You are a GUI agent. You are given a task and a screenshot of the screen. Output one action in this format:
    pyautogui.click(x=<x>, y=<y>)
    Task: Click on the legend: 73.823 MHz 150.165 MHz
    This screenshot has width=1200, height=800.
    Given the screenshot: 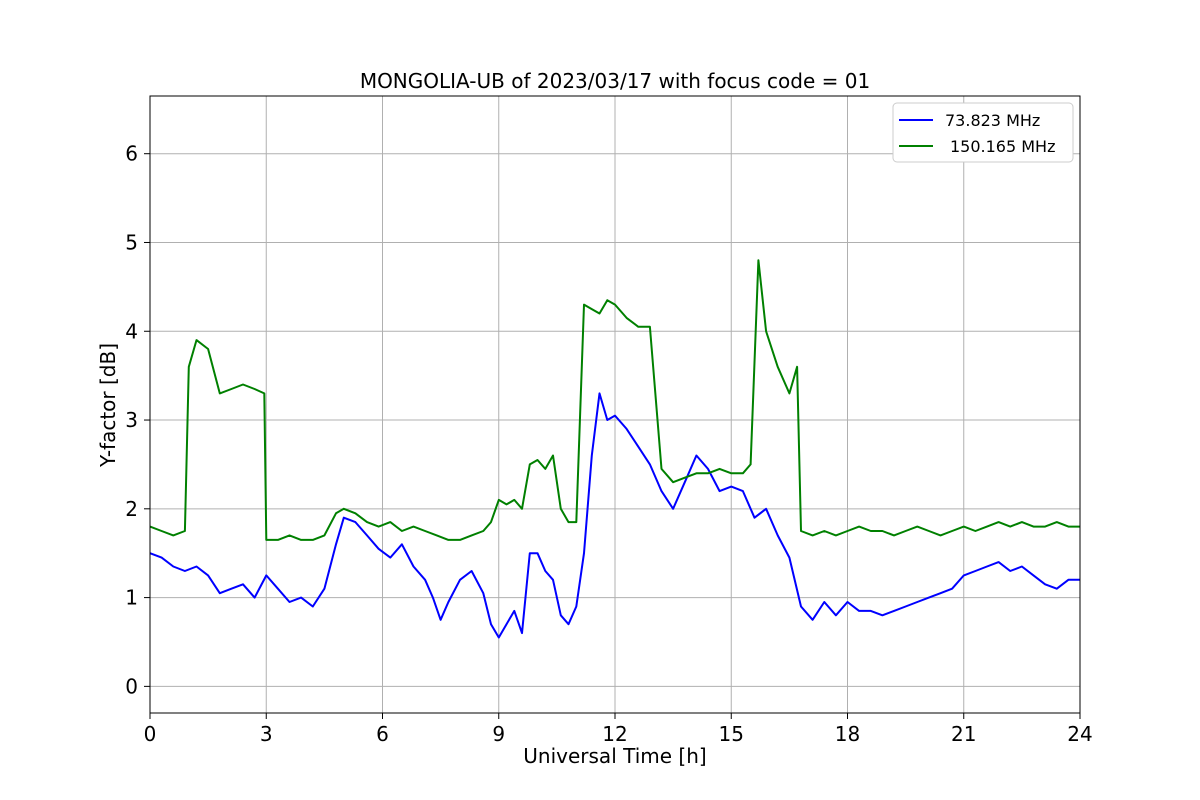 What is the action you would take?
    pyautogui.click(x=983, y=132)
    